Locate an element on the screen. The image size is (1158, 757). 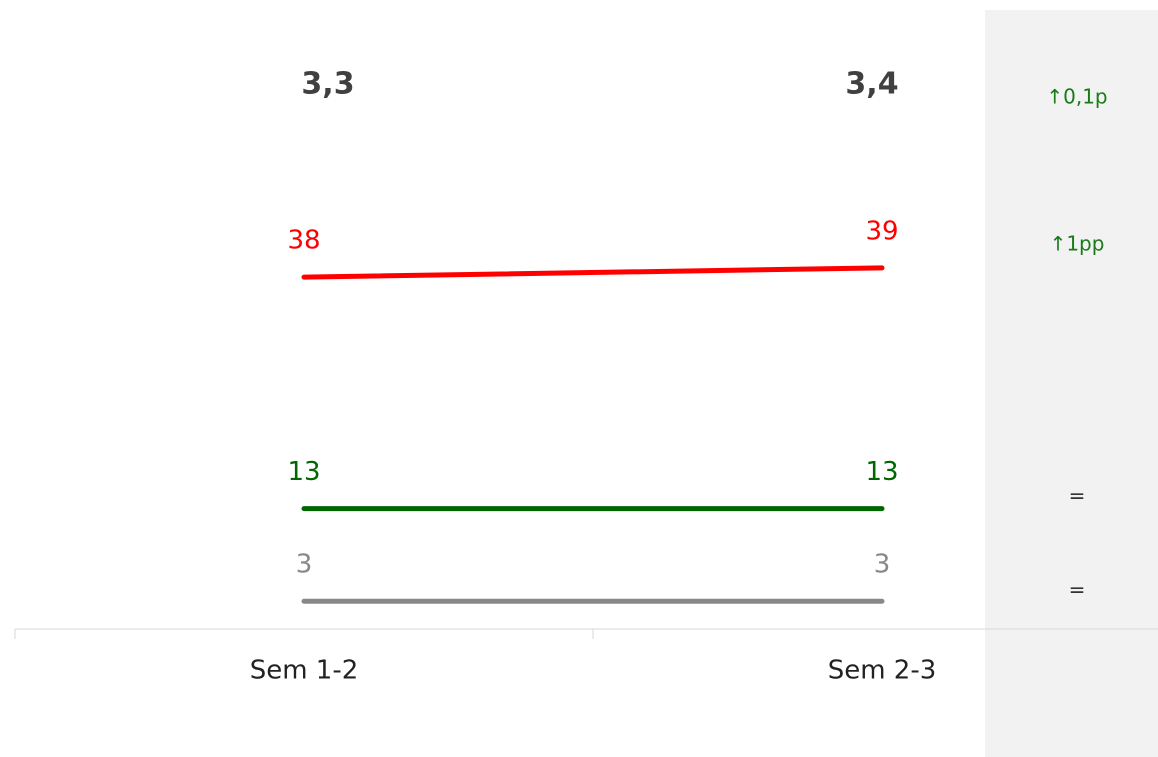
change-label: ↑1pp is located at coordinates (1077, 244).